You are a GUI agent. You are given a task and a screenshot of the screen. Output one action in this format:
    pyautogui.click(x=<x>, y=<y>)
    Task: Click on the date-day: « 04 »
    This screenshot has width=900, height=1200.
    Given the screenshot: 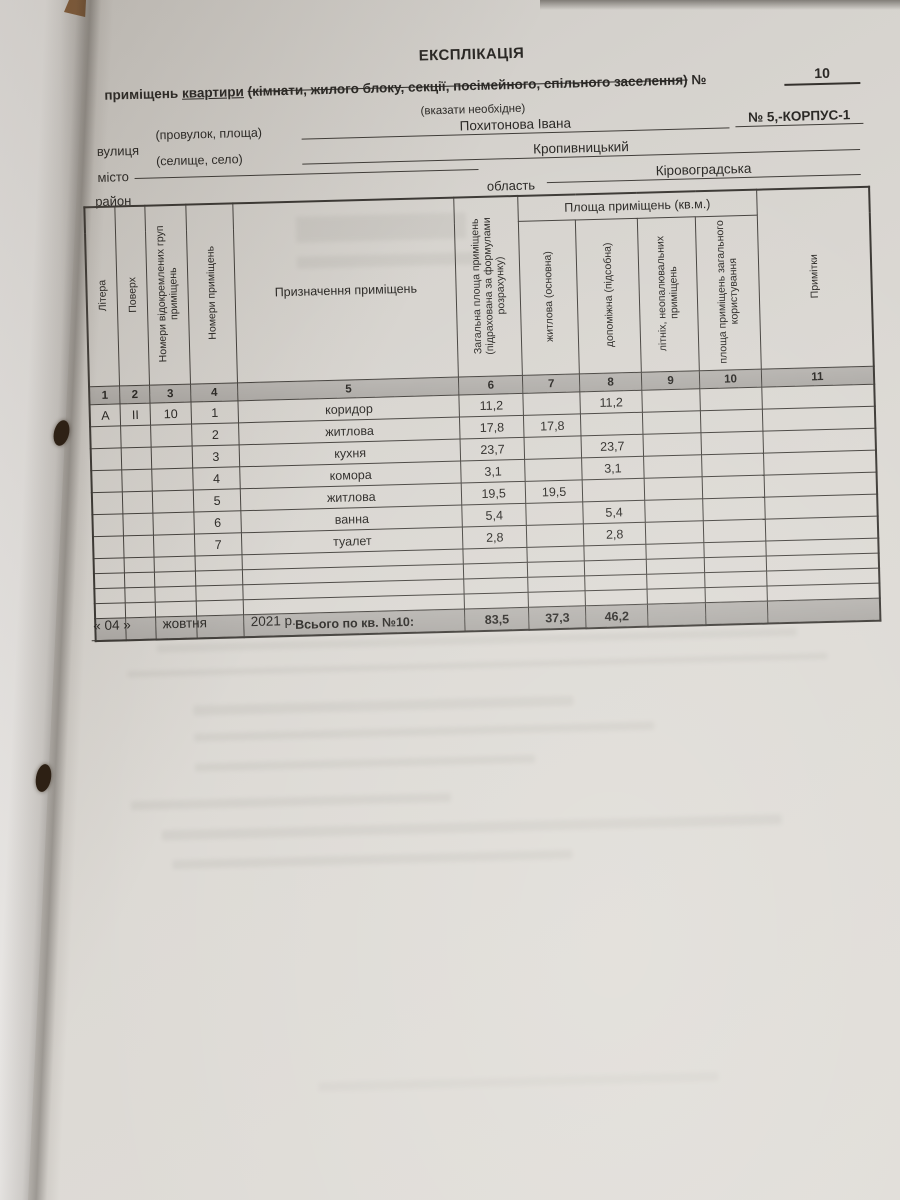 What is the action you would take?
    pyautogui.click(x=112, y=625)
    